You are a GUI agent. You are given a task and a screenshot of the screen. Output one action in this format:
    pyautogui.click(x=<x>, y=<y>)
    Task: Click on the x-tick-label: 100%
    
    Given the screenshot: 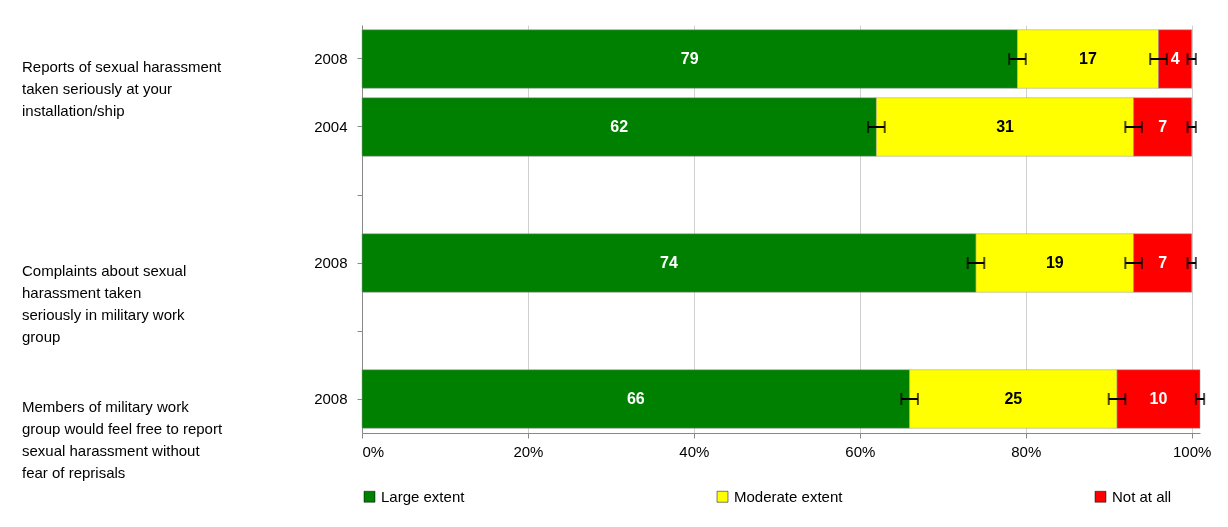 What is the action you would take?
    pyautogui.click(x=1192, y=451)
    